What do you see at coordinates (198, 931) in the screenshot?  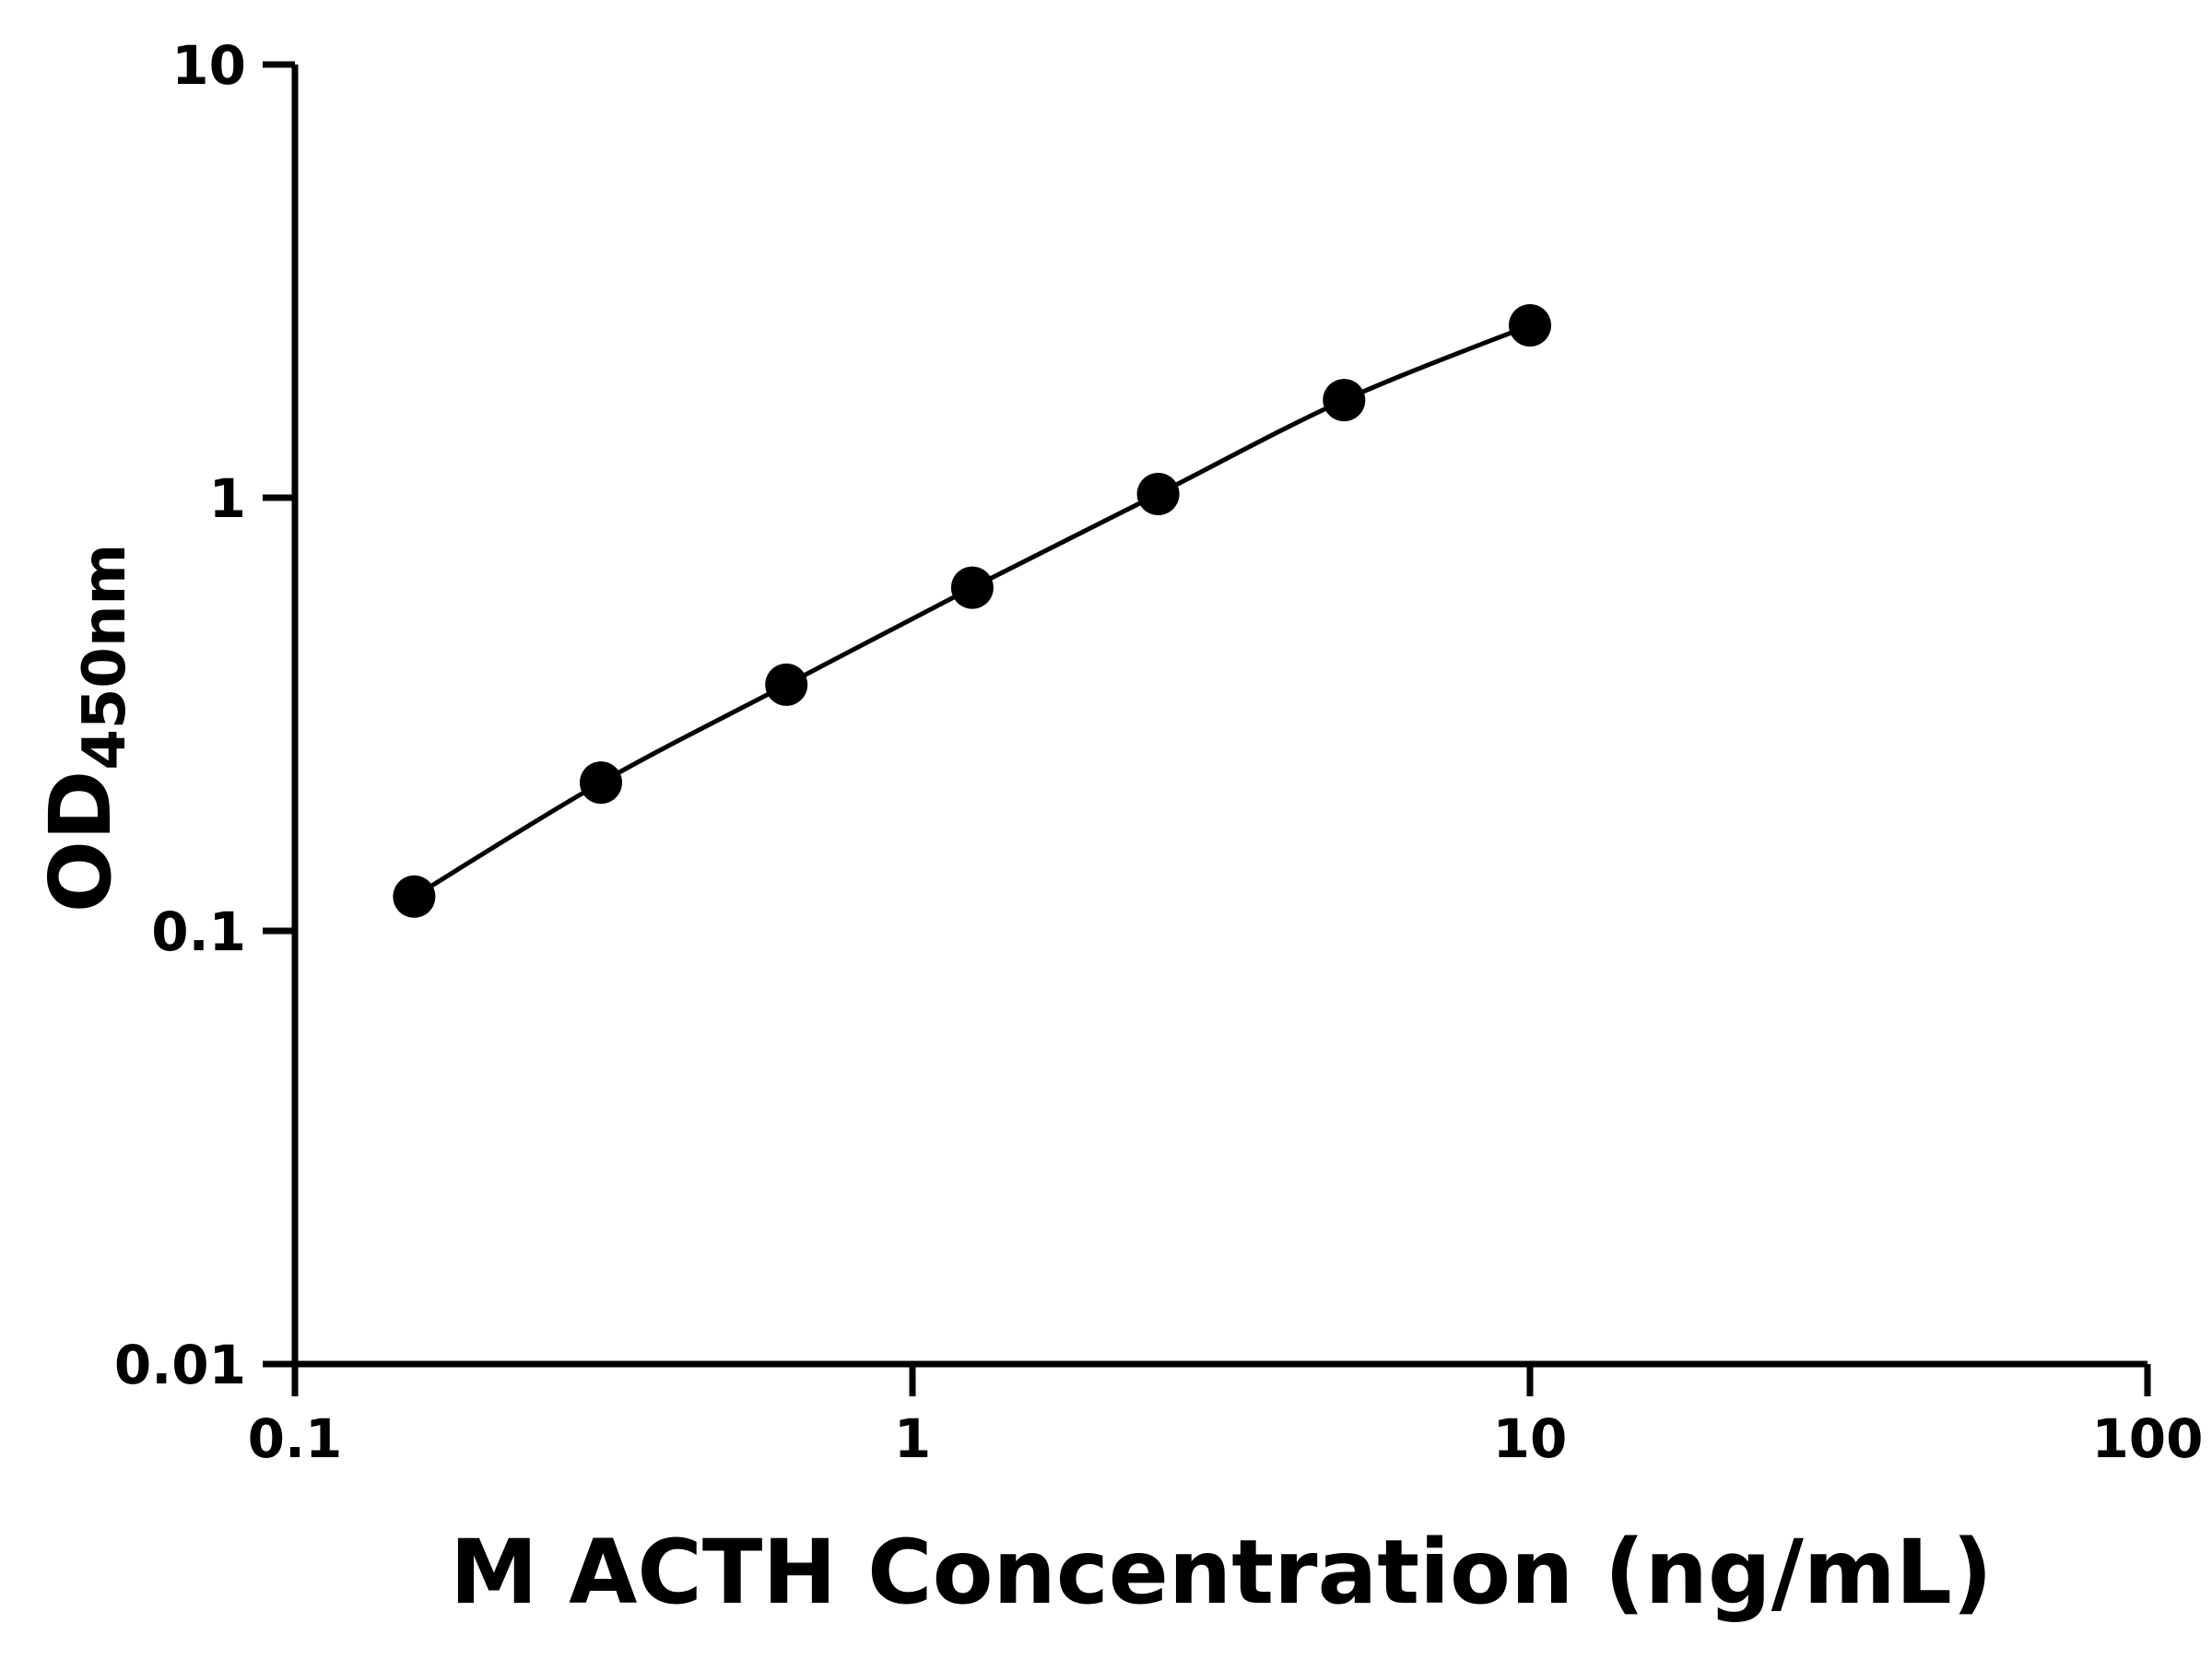 I see `y-tick-label: 0.1` at bounding box center [198, 931].